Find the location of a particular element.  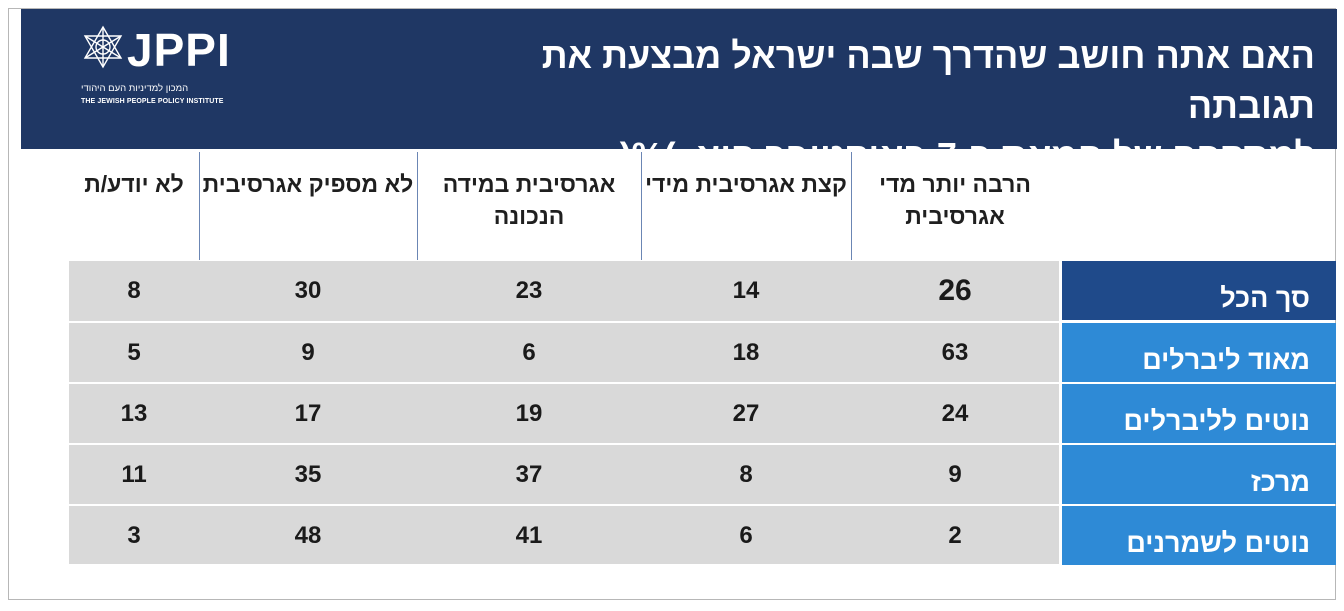

table-cell: 5 is located at coordinates (134, 352).